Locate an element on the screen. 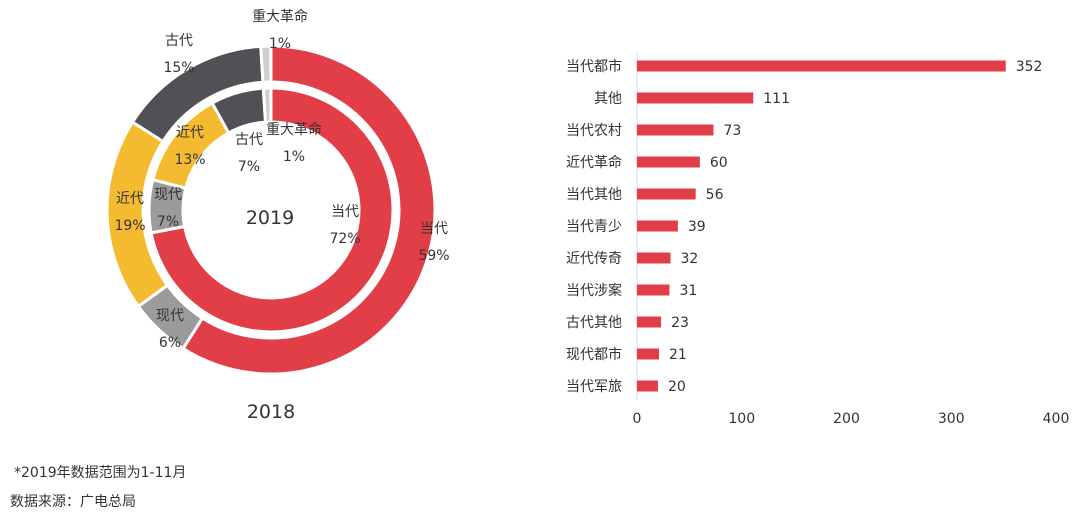 The image size is (1080, 518). inner-slice-label-3: 古代 is located at coordinates (249, 140).